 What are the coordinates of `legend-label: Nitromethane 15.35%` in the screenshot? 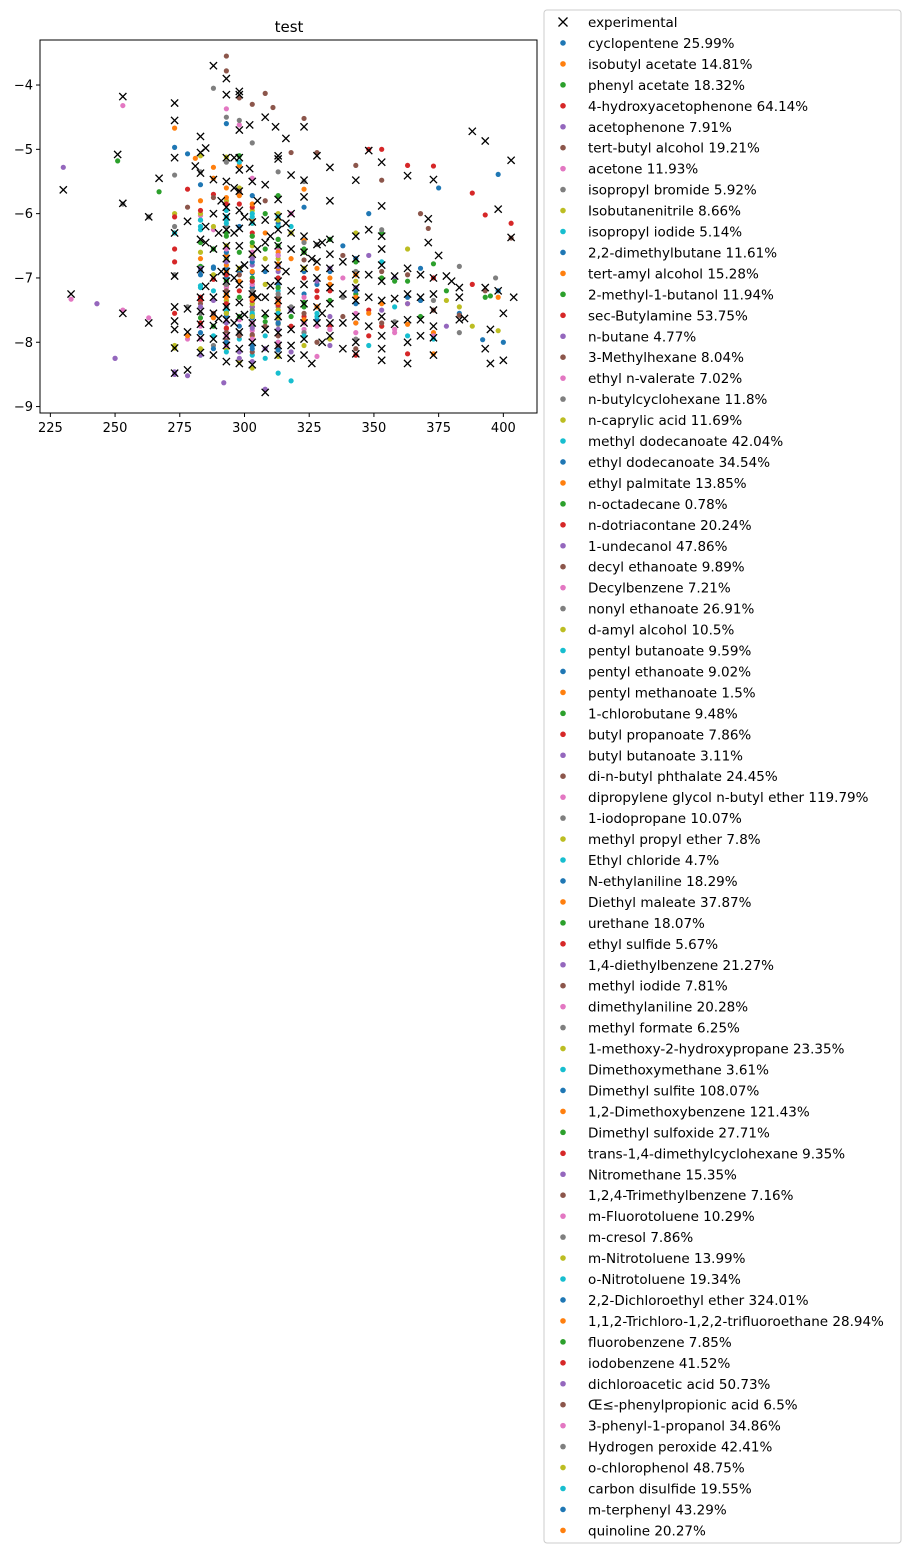 It's located at (662, 1175).